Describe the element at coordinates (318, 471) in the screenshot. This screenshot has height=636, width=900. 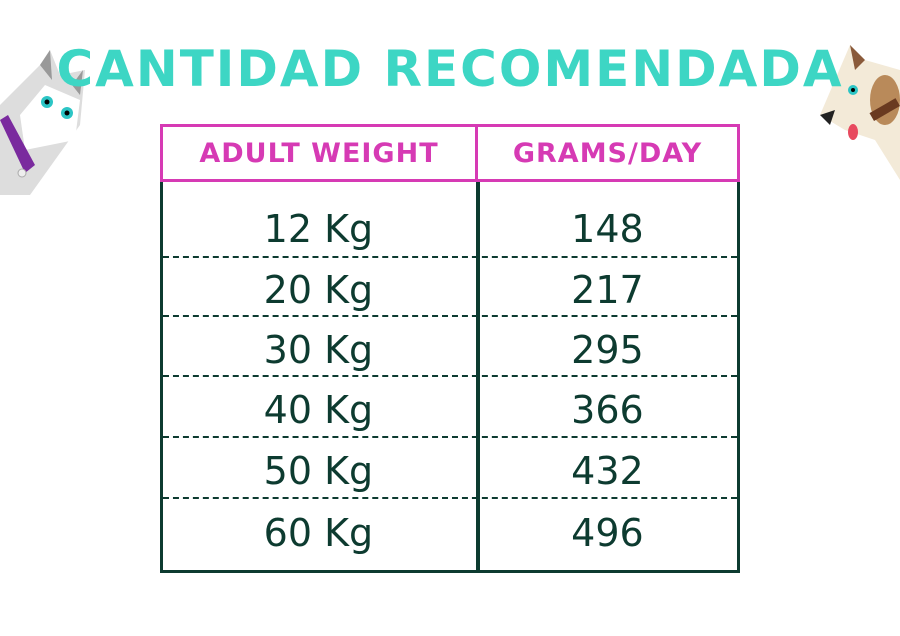
I see `weight-cell: 50 Kg` at that location.